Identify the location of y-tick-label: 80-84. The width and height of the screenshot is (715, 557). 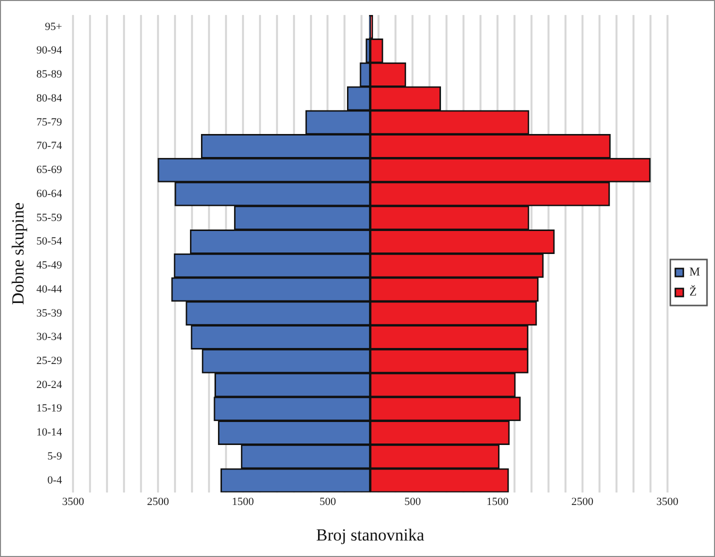
(49, 98).